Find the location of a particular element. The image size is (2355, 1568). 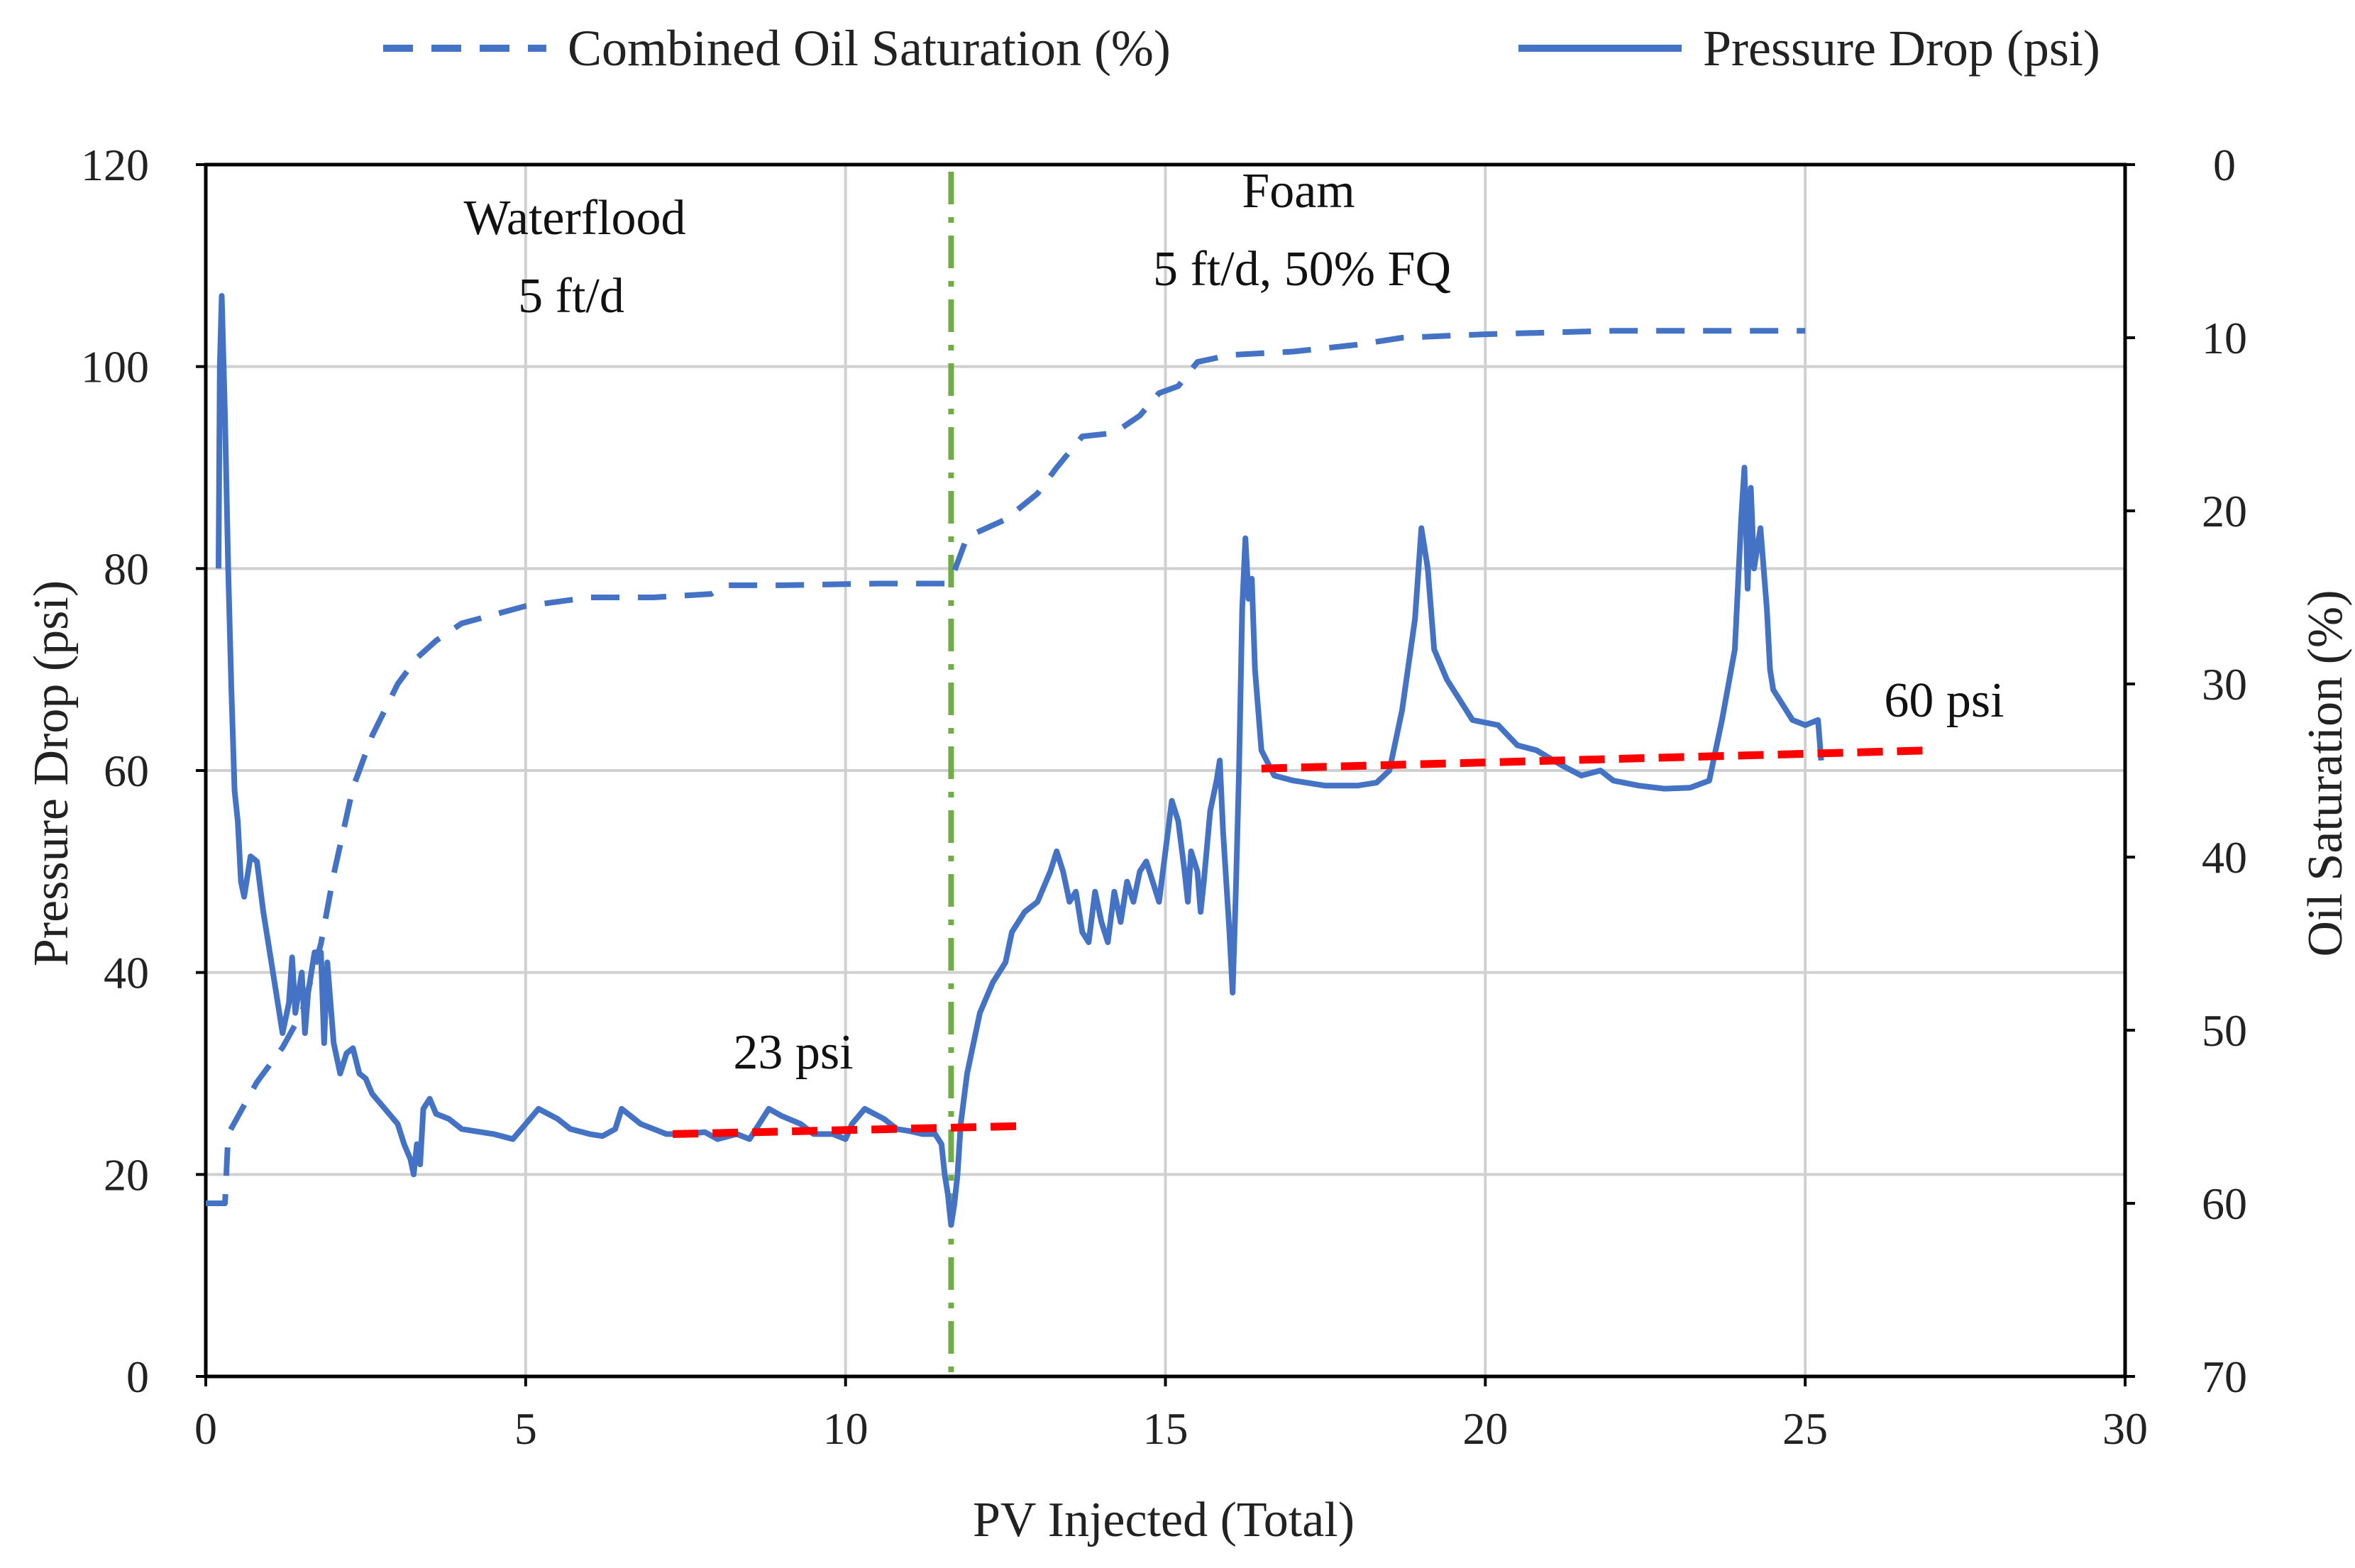

y-axis-left-ticks: 0 20 40 60 80 100 120 is located at coordinates (143, 771).